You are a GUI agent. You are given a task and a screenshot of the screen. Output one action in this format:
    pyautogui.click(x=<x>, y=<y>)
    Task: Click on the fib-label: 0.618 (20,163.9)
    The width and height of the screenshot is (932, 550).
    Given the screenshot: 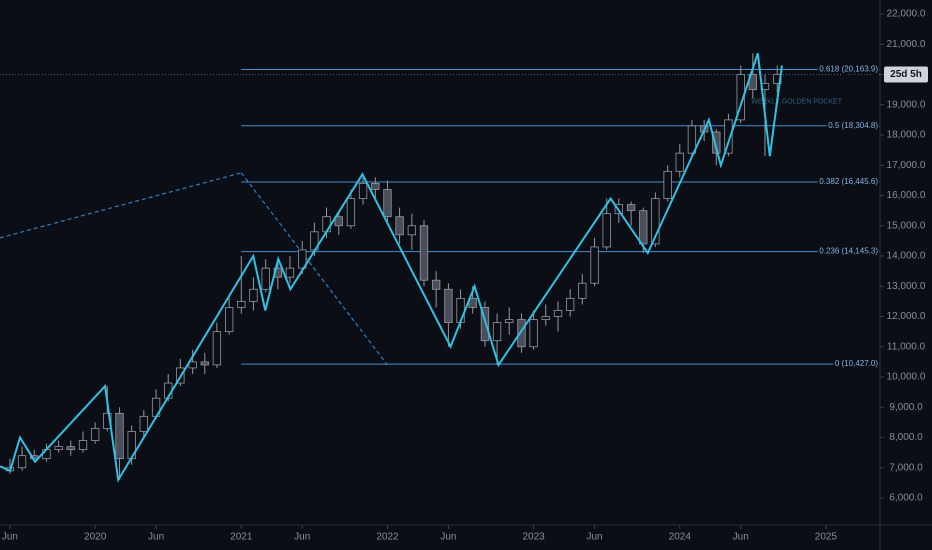 What is the action you would take?
    pyautogui.click(x=848, y=69)
    